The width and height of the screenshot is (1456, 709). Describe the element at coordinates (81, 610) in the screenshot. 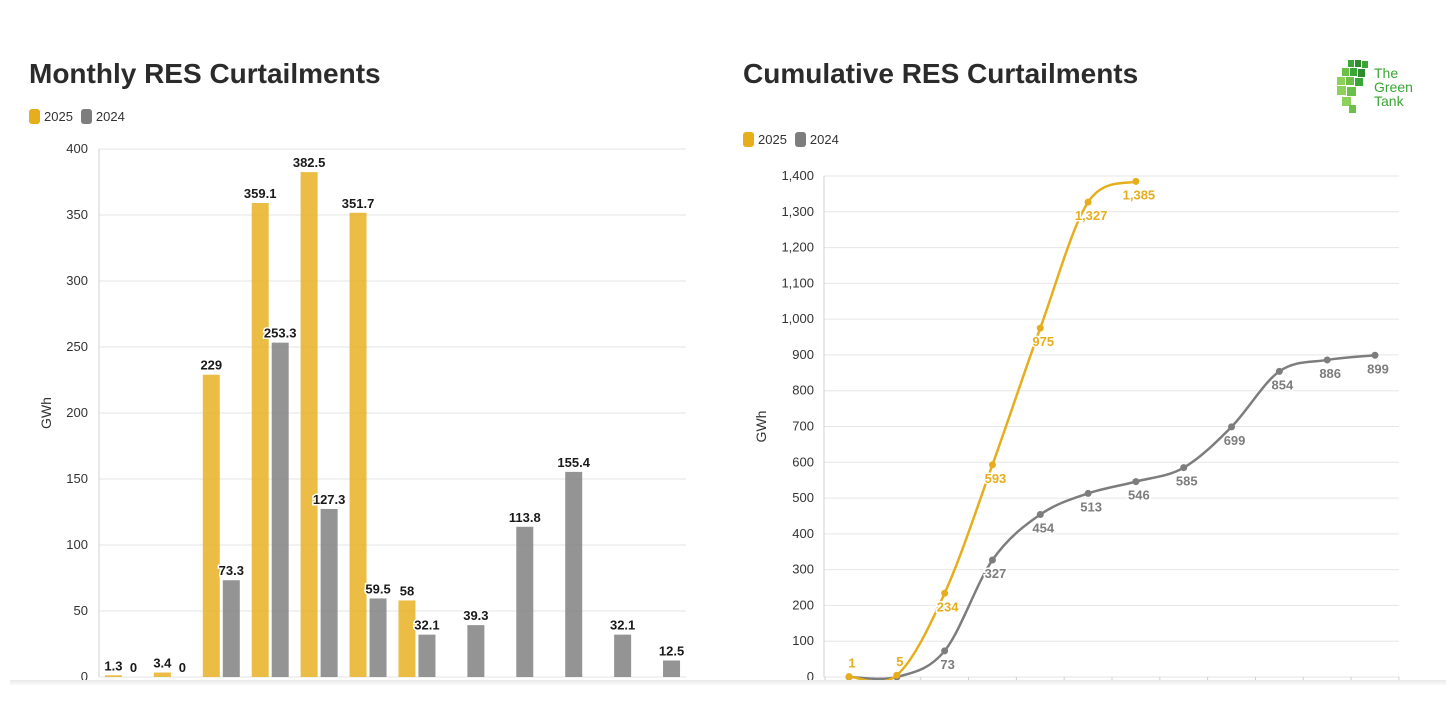

I see `y-tick-label: 50` at that location.